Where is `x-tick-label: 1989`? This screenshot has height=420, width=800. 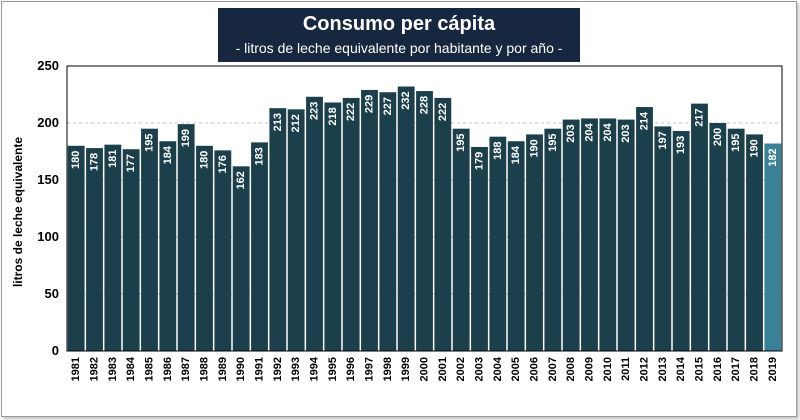 x-tick-label: 1989 is located at coordinates (223, 369).